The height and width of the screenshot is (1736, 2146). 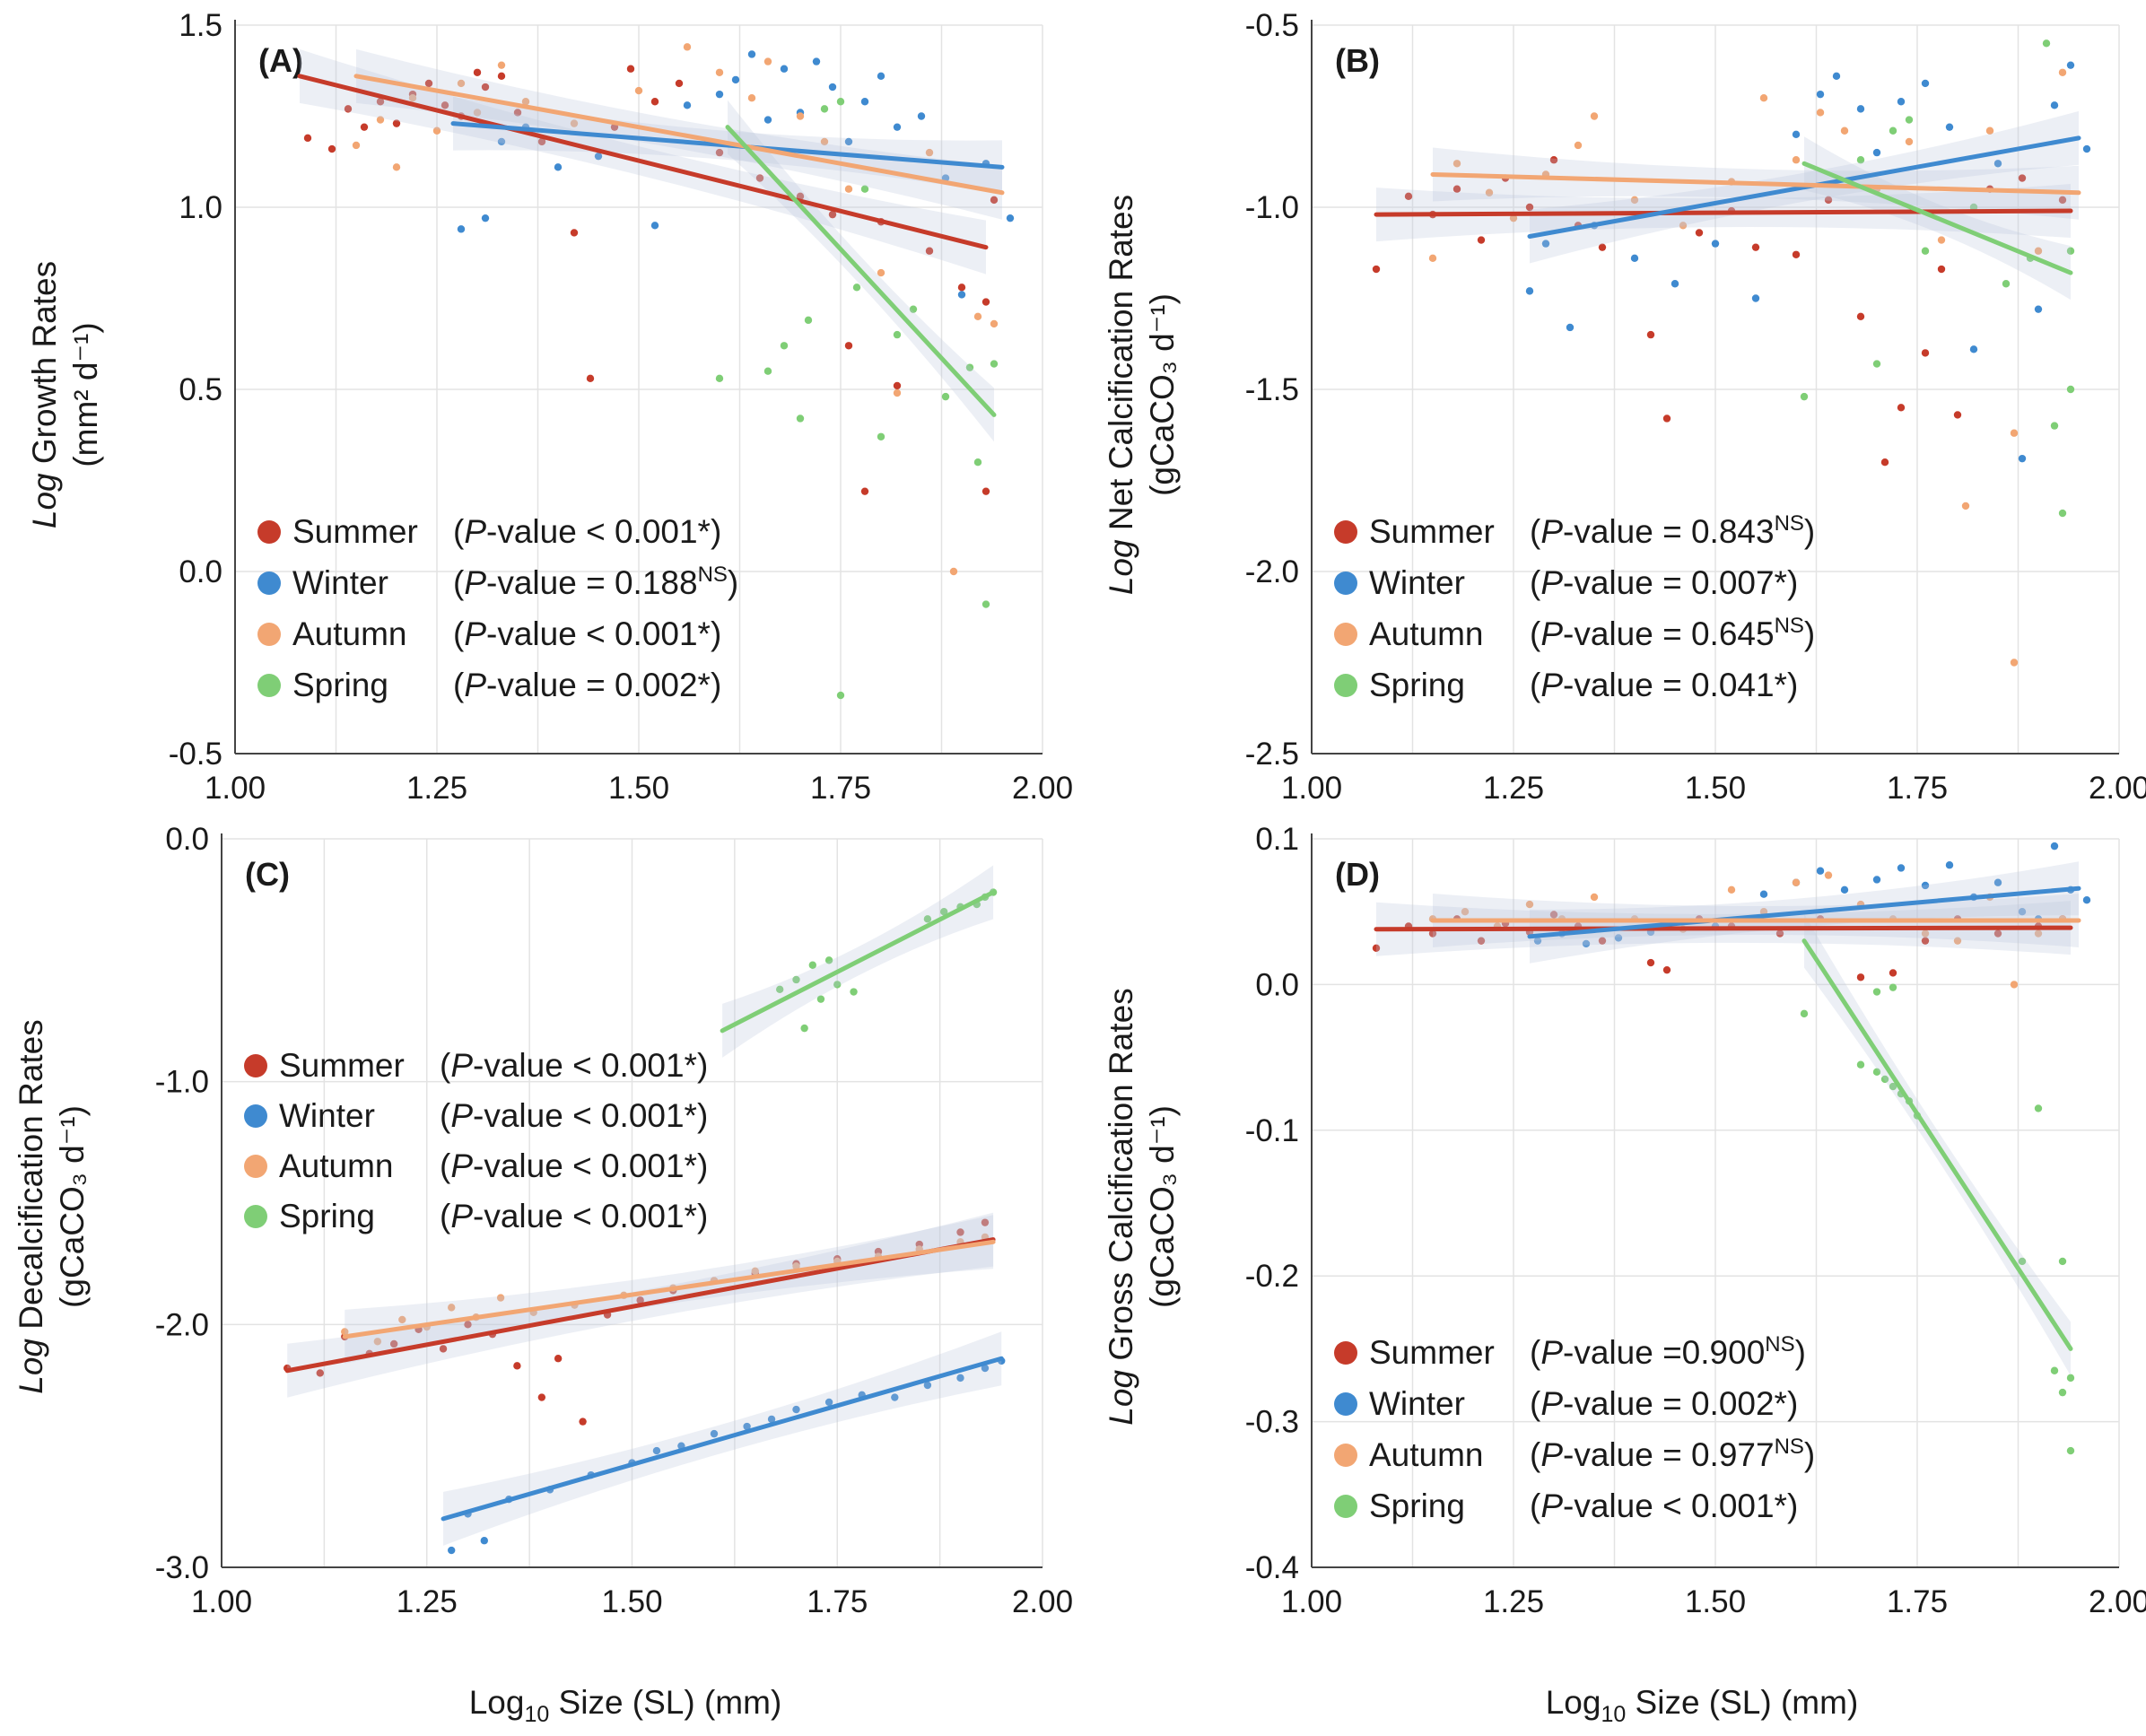 What do you see at coordinates (280, 60) in the screenshot?
I see `panel-label: (A)` at bounding box center [280, 60].